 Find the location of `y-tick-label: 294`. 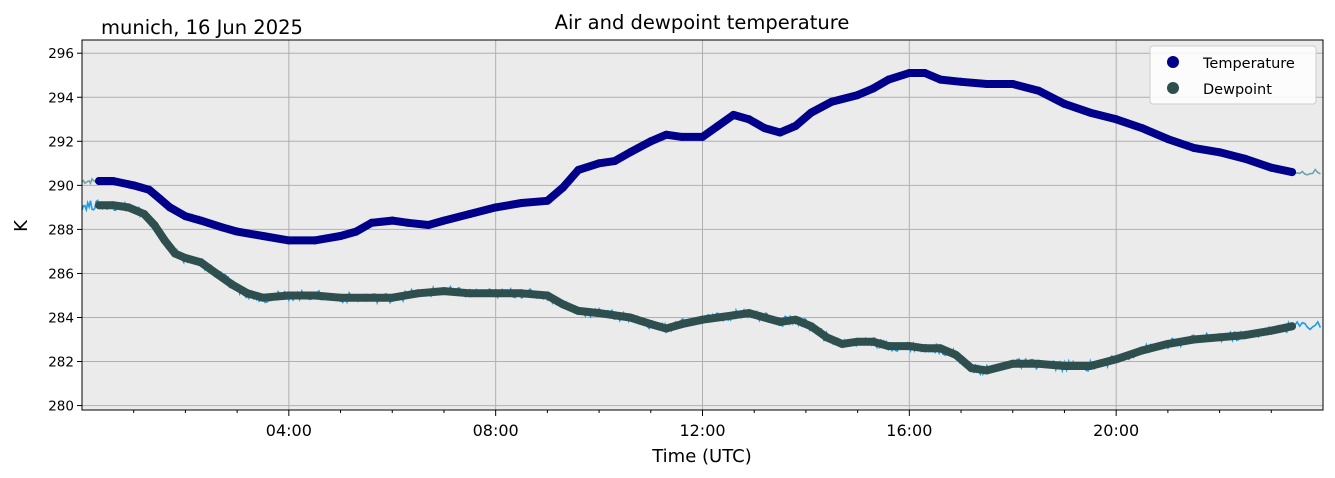

y-tick-label: 294 is located at coordinates (61, 98).